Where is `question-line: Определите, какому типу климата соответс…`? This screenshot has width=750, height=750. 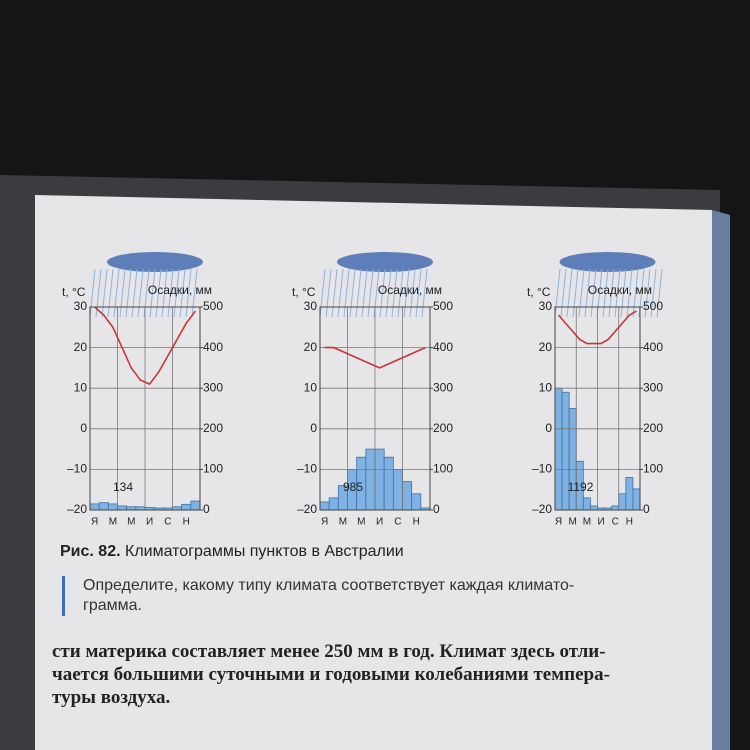
question-line: Определите, какому типу климата соответс… is located at coordinates (329, 585).